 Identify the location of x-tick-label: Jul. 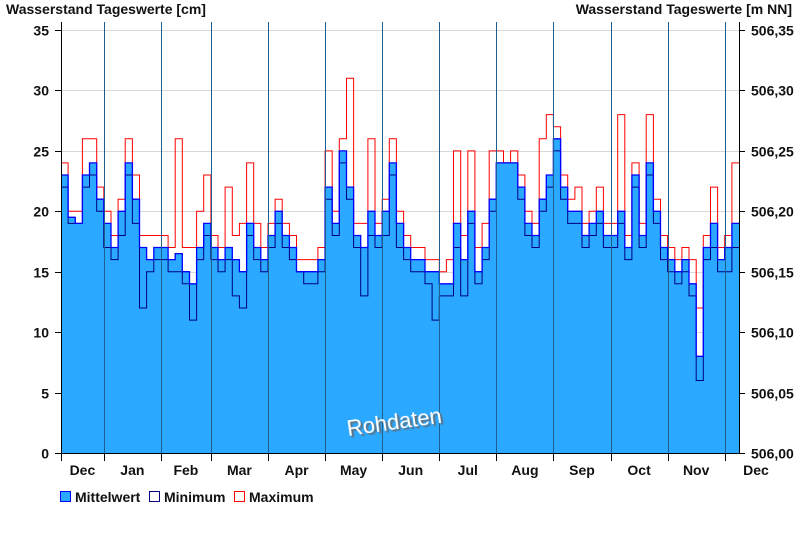
(468, 470).